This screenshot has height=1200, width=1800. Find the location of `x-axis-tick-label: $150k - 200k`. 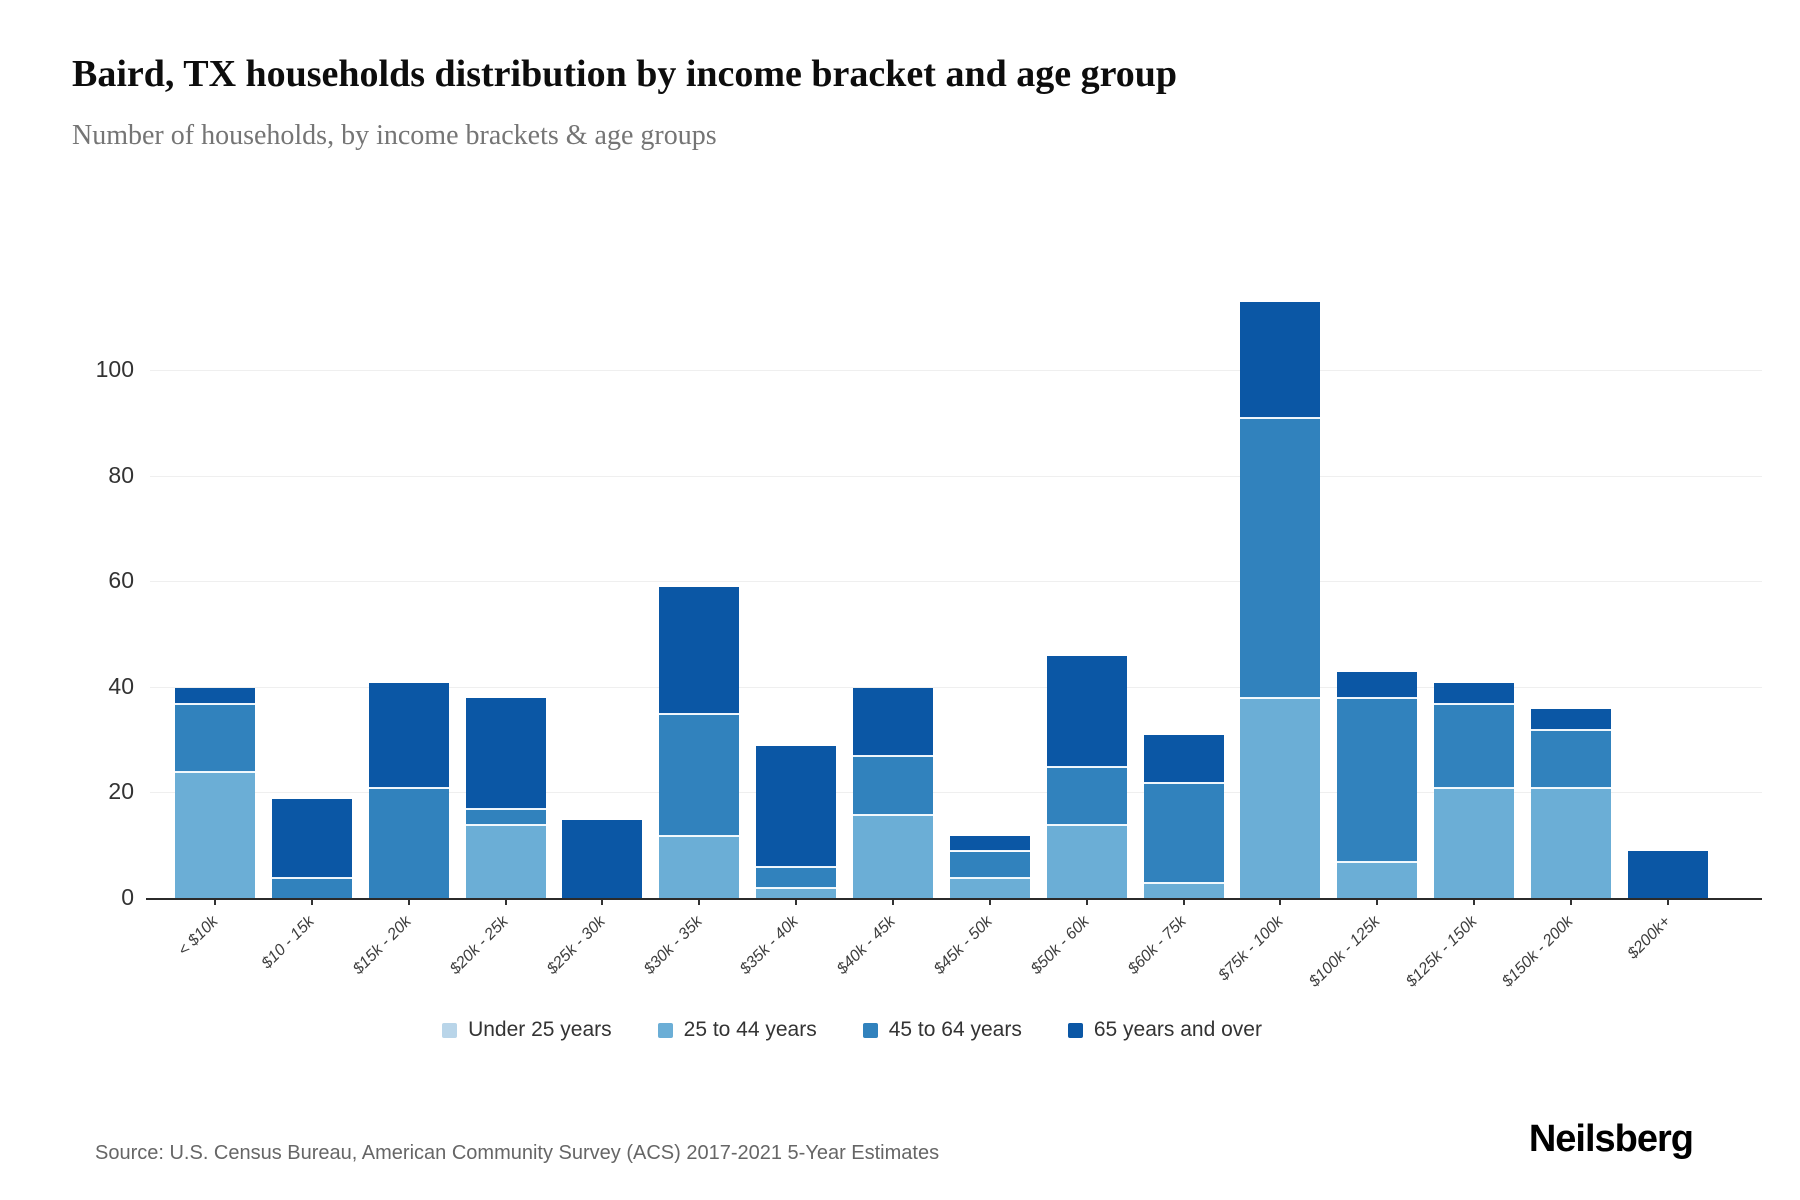

x-axis-tick-label: $150k - 200k is located at coordinates (1538, 952).